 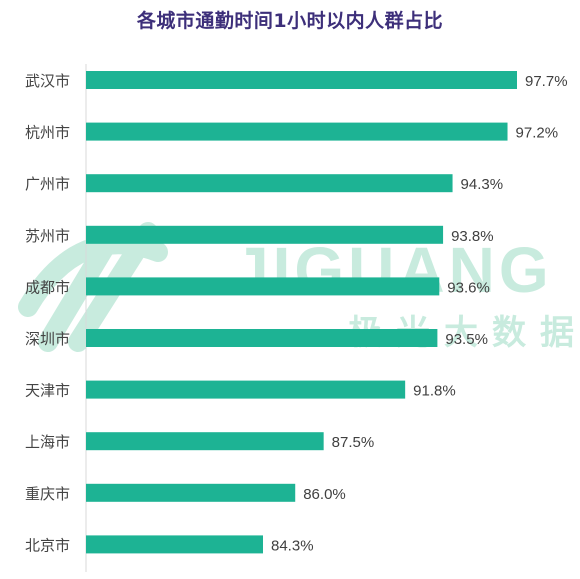 What do you see at coordinates (47, 339) in the screenshot?
I see `category-label: 深圳市` at bounding box center [47, 339].